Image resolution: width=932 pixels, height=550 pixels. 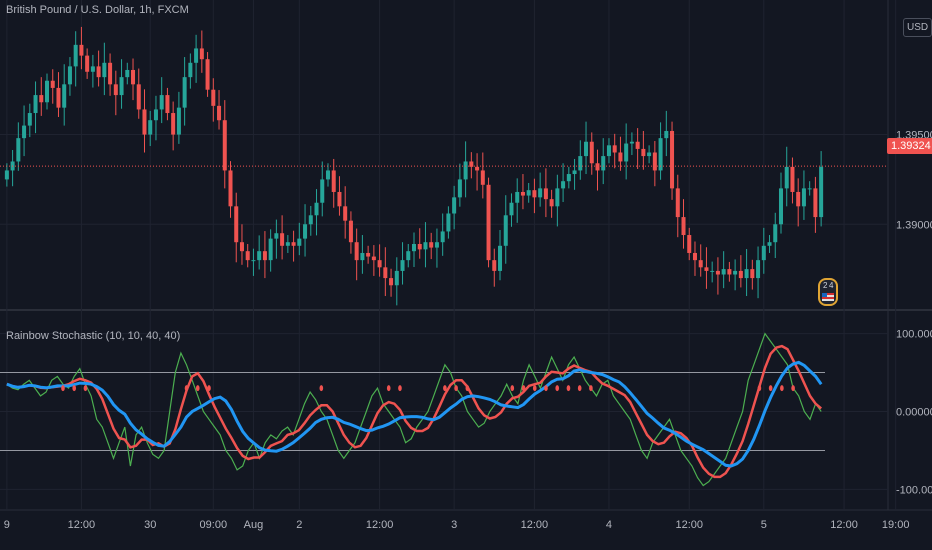 I want to click on event-count: 2, so click(x=825, y=285).